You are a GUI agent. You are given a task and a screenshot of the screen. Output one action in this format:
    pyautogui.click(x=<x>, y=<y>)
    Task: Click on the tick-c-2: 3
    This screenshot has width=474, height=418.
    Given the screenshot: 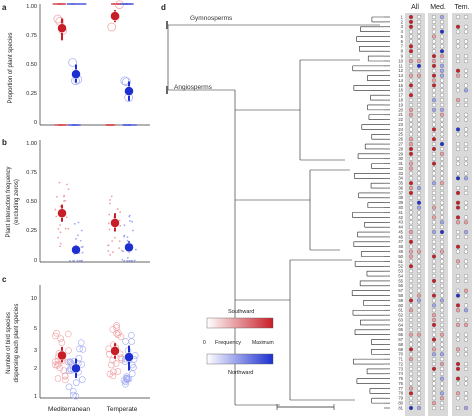 What is the action you would take?
    pyautogui.click(x=35, y=351)
    